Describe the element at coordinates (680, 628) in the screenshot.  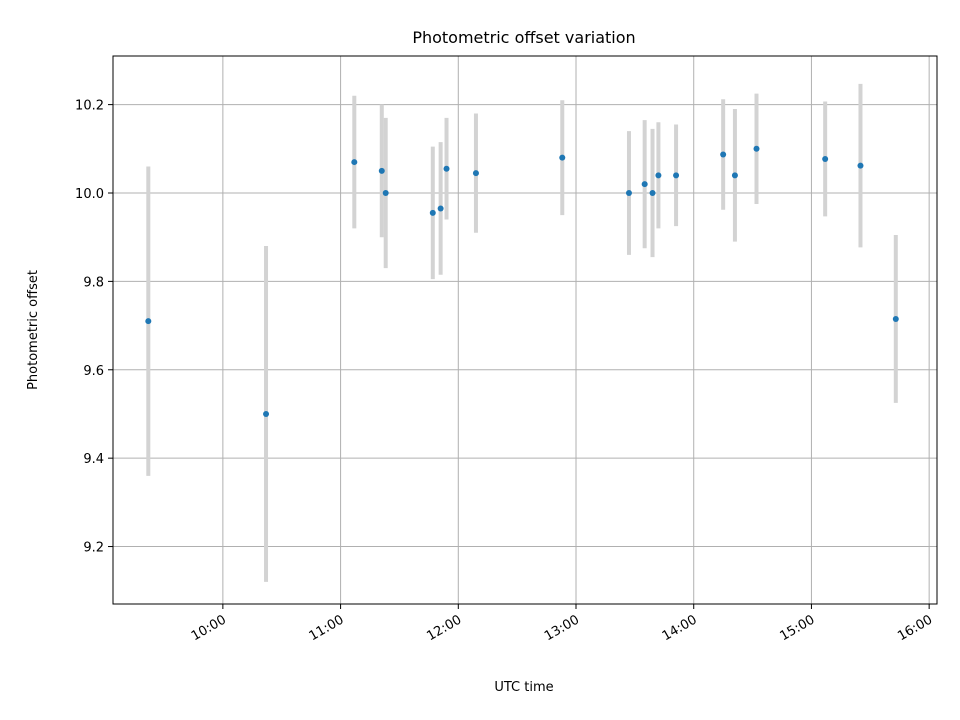
I see `x-tick-label: 14:00` at that location.